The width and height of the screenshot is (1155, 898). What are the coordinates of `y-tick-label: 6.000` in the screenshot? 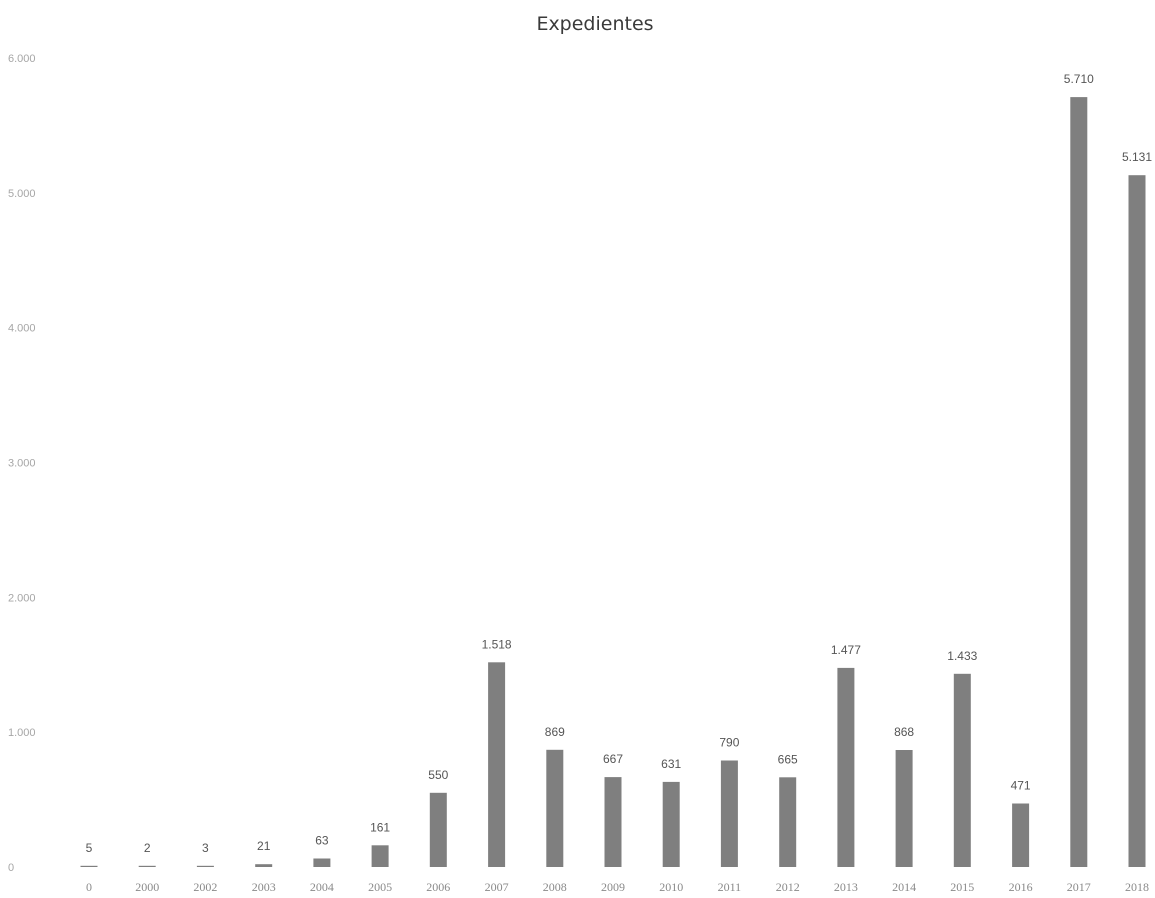 It's located at (22, 59).